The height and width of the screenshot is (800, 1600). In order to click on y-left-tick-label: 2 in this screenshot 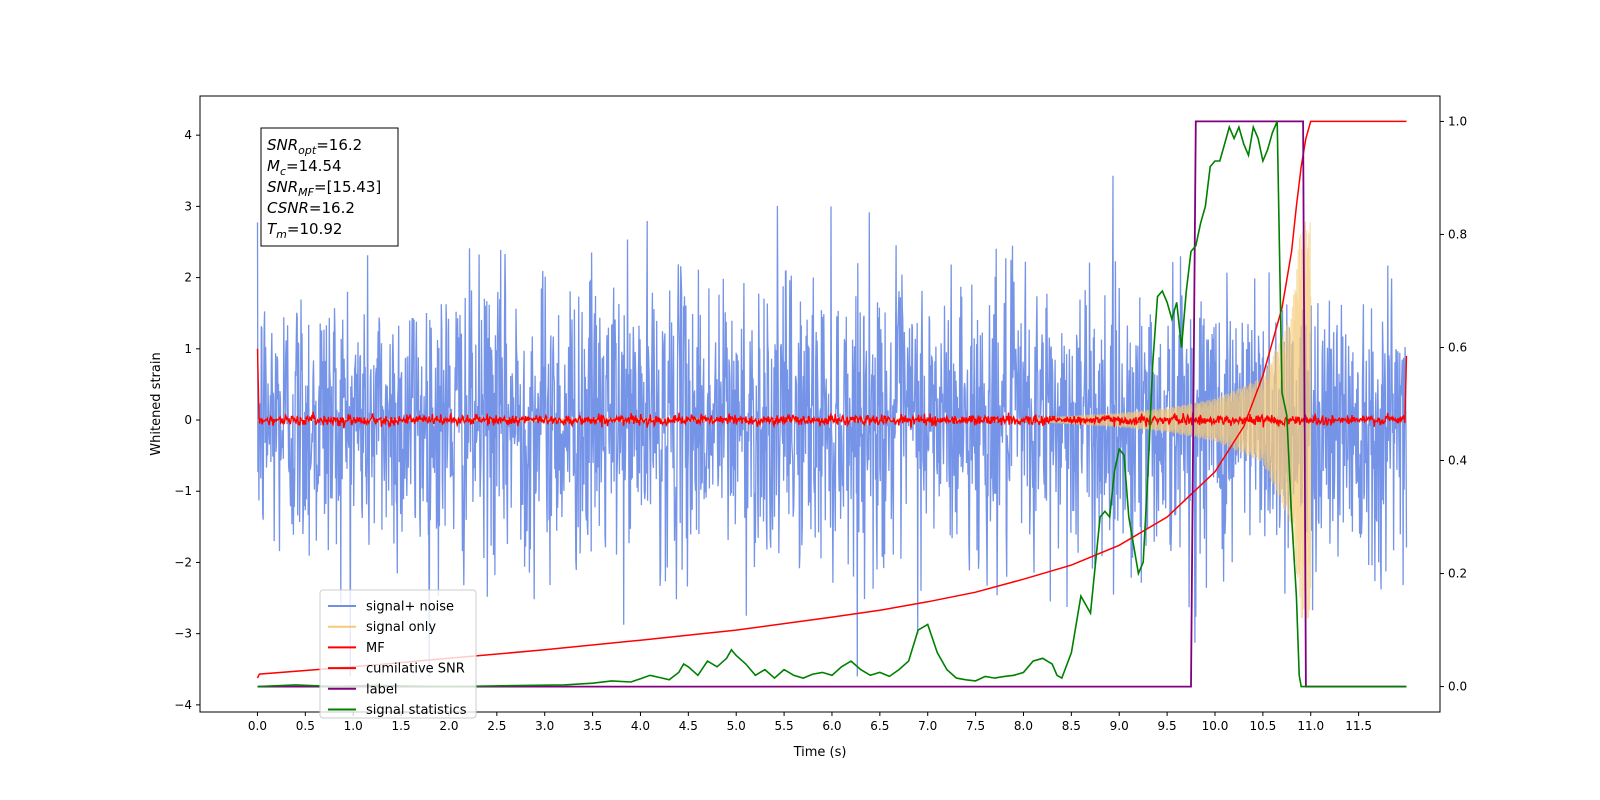, I will do `click(188, 278)`.